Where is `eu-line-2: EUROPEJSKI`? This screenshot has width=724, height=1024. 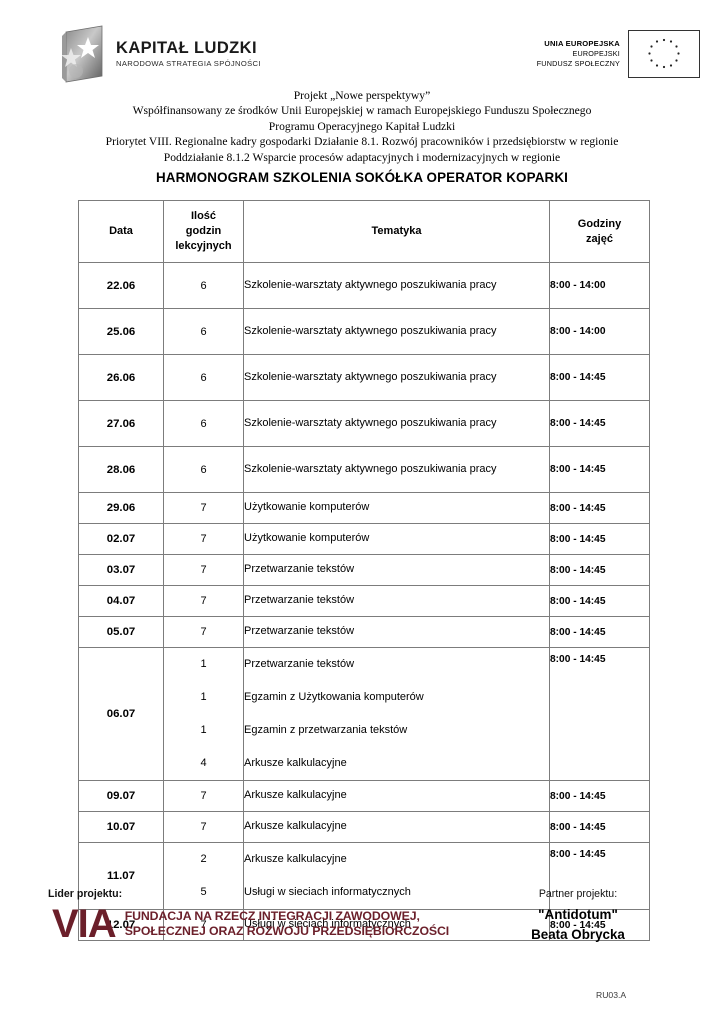
eu-line-2: EUROPEJSKI is located at coordinates (596, 54).